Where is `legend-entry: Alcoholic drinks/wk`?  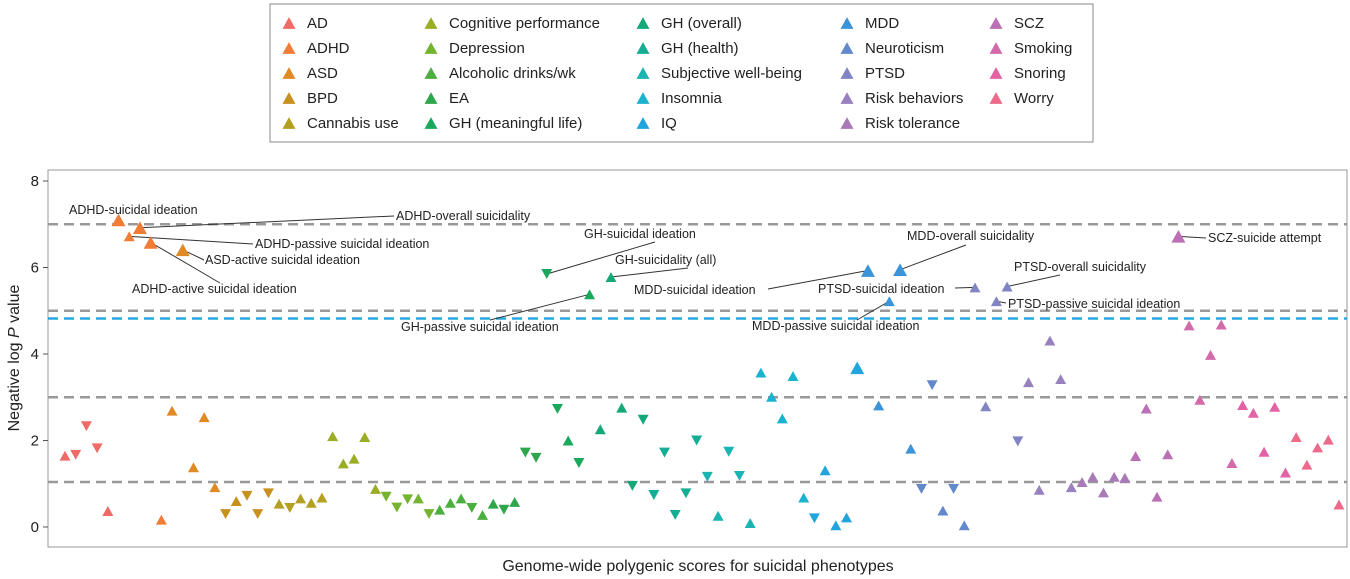 legend-entry: Alcoholic drinks/wk is located at coordinates (500, 73).